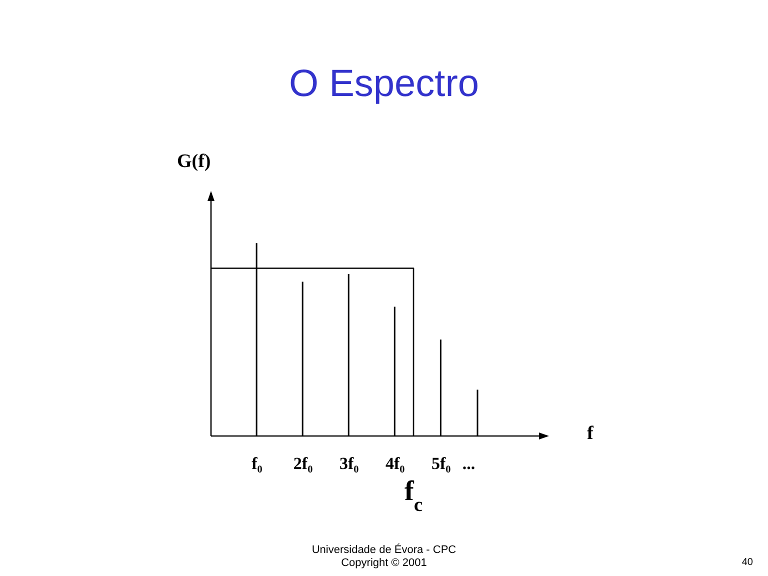 Image resolution: width=768 pixels, height=576 pixels. I want to click on text: Universidade de Évora - CPC, so click(384, 550).